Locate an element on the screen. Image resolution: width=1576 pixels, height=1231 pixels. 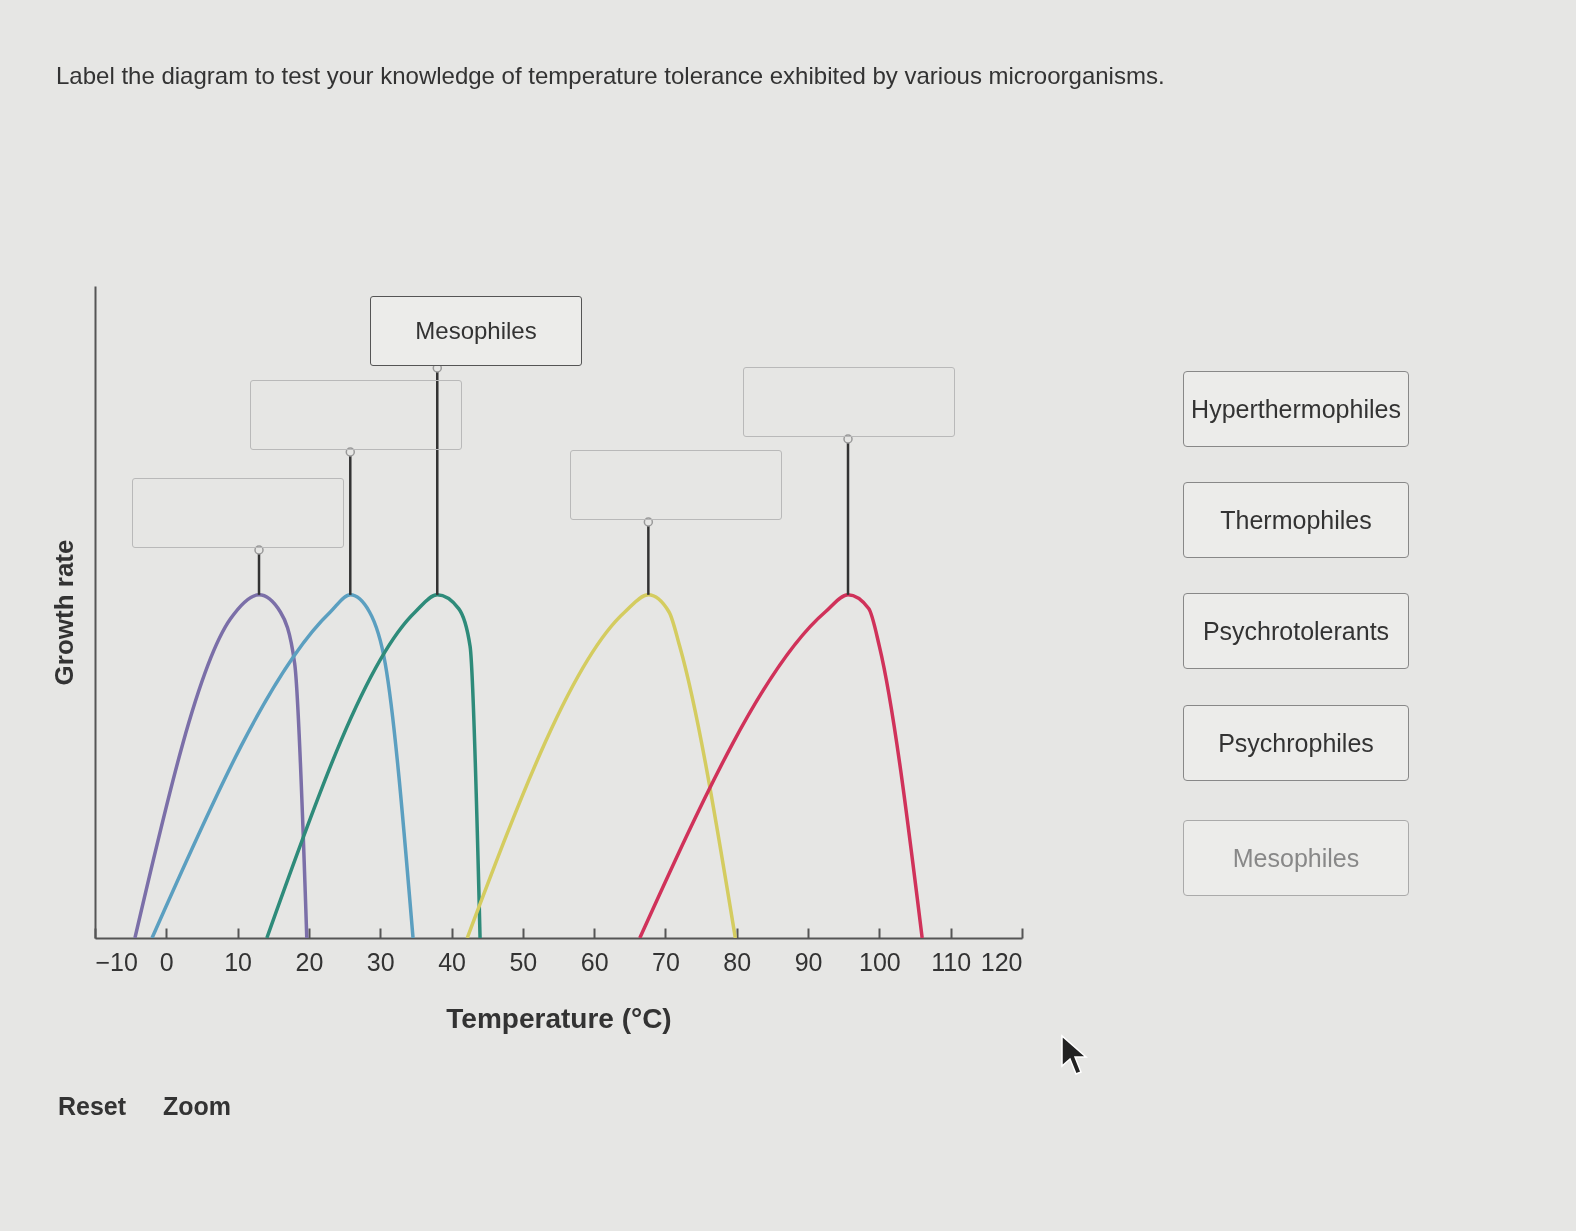
text: Zoom is located at coordinates (197, 1106).